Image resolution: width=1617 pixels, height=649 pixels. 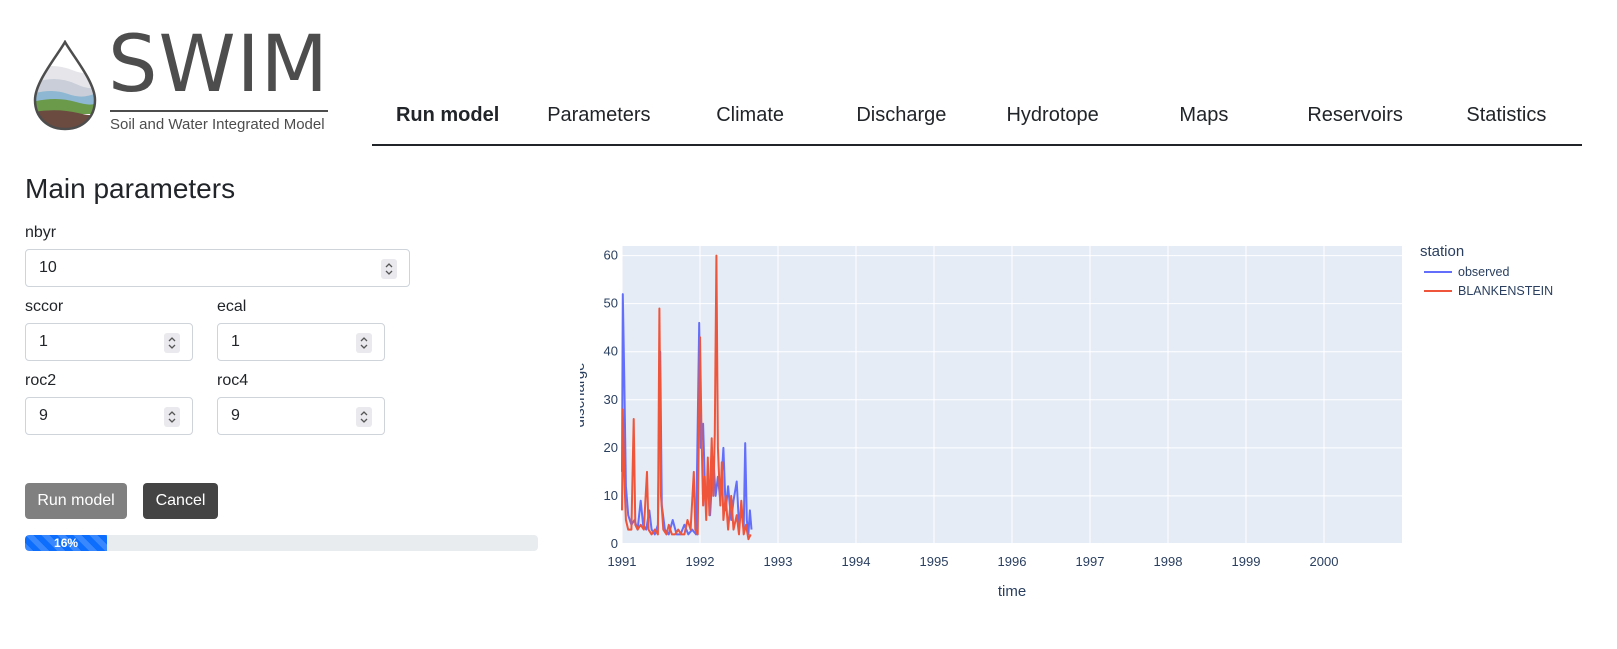 I want to click on nbyr-stepper, so click(x=389, y=269).